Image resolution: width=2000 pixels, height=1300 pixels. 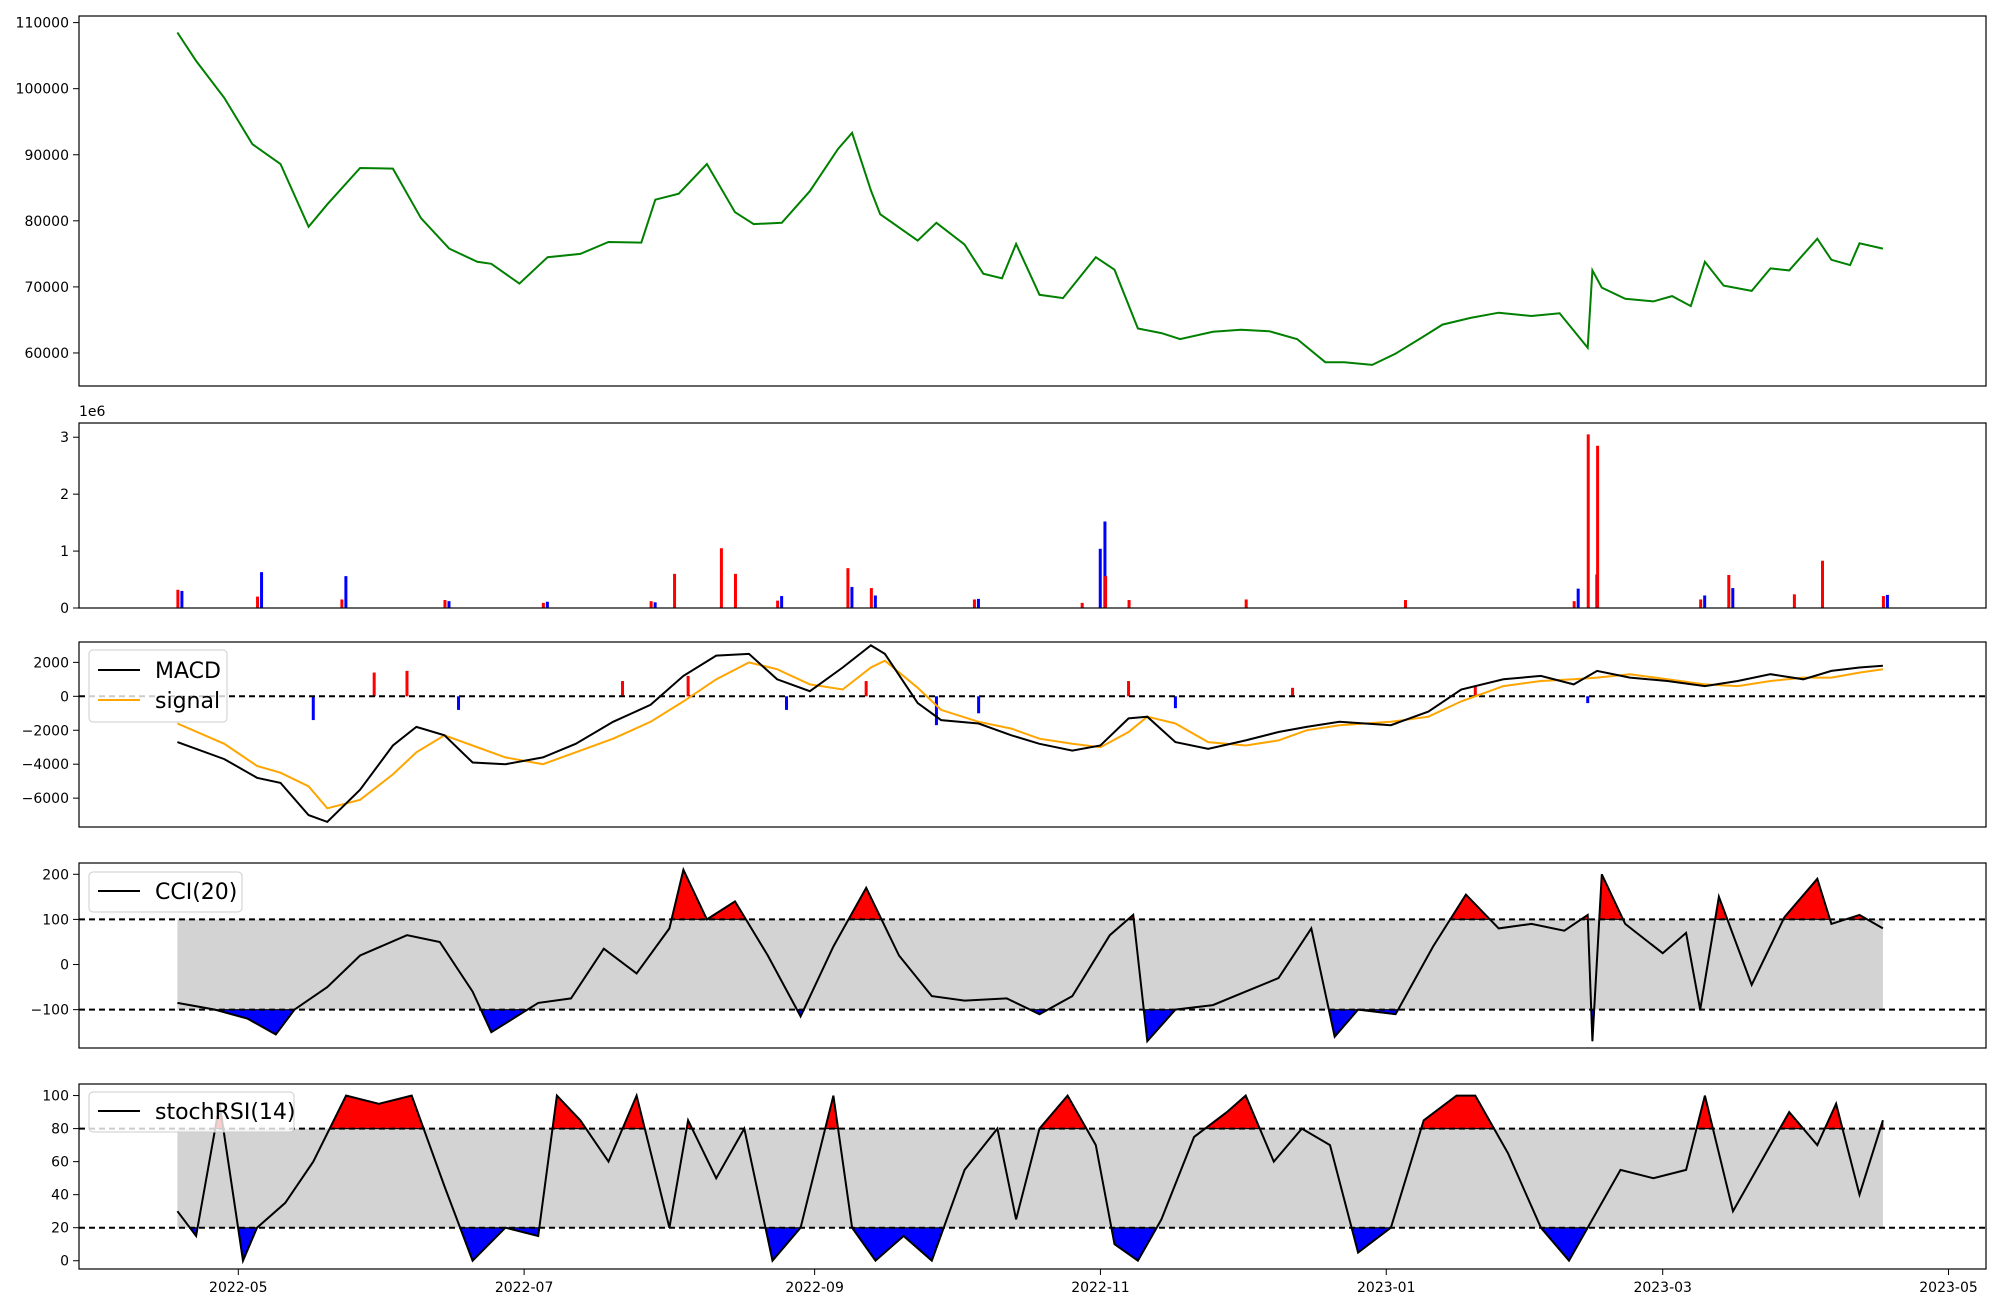 What do you see at coordinates (225, 1112) in the screenshot?
I see `stochrsi-legend-label: stochRSI(14)` at bounding box center [225, 1112].